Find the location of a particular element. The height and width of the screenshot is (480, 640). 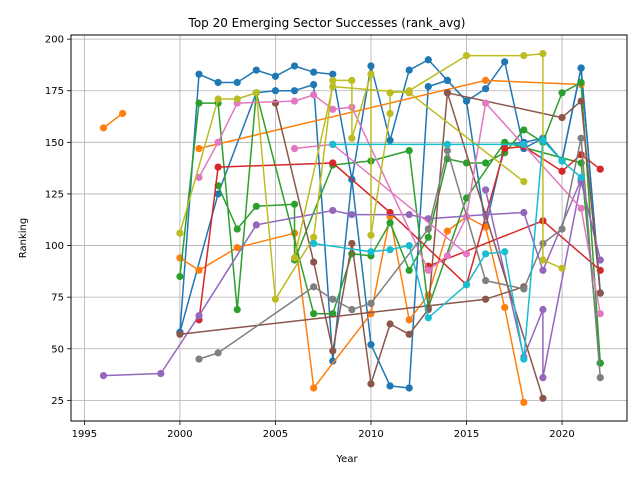

y-tick-label: 125 is located at coordinates (54, 194).